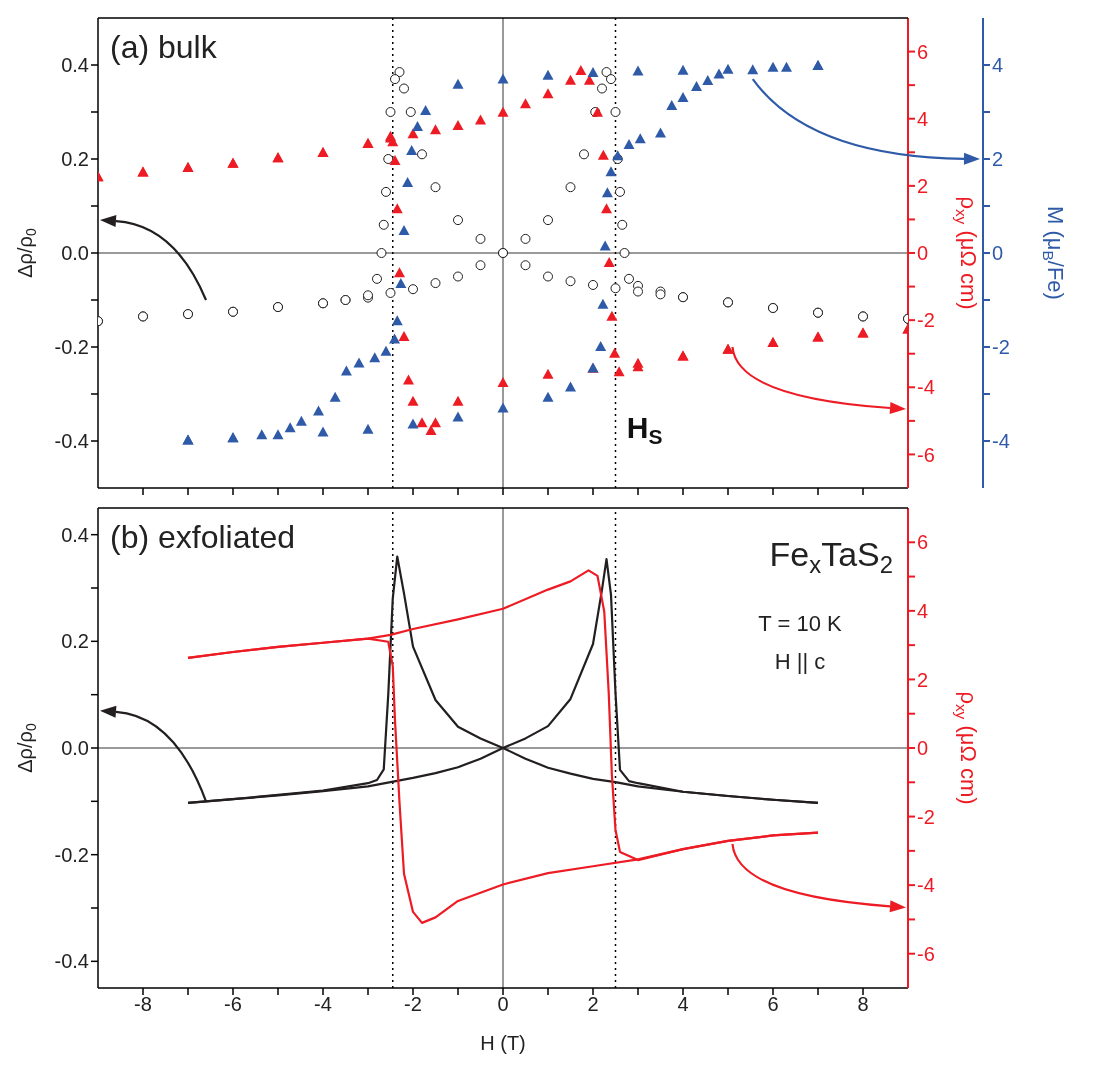  What do you see at coordinates (233, 1004) in the screenshot?
I see `x-tick-label: -6` at bounding box center [233, 1004].